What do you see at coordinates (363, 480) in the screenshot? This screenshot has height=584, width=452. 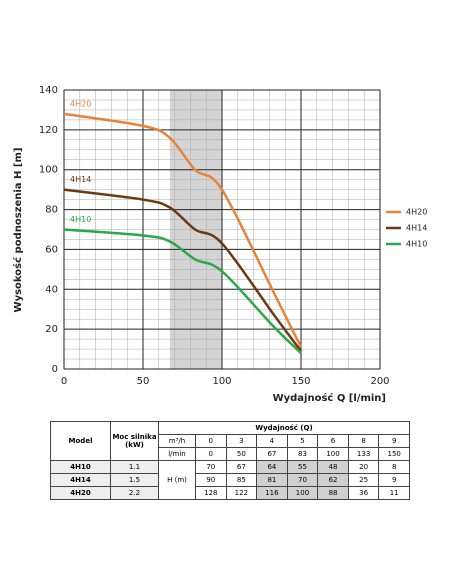 I see `table-cell: 25` at bounding box center [363, 480].